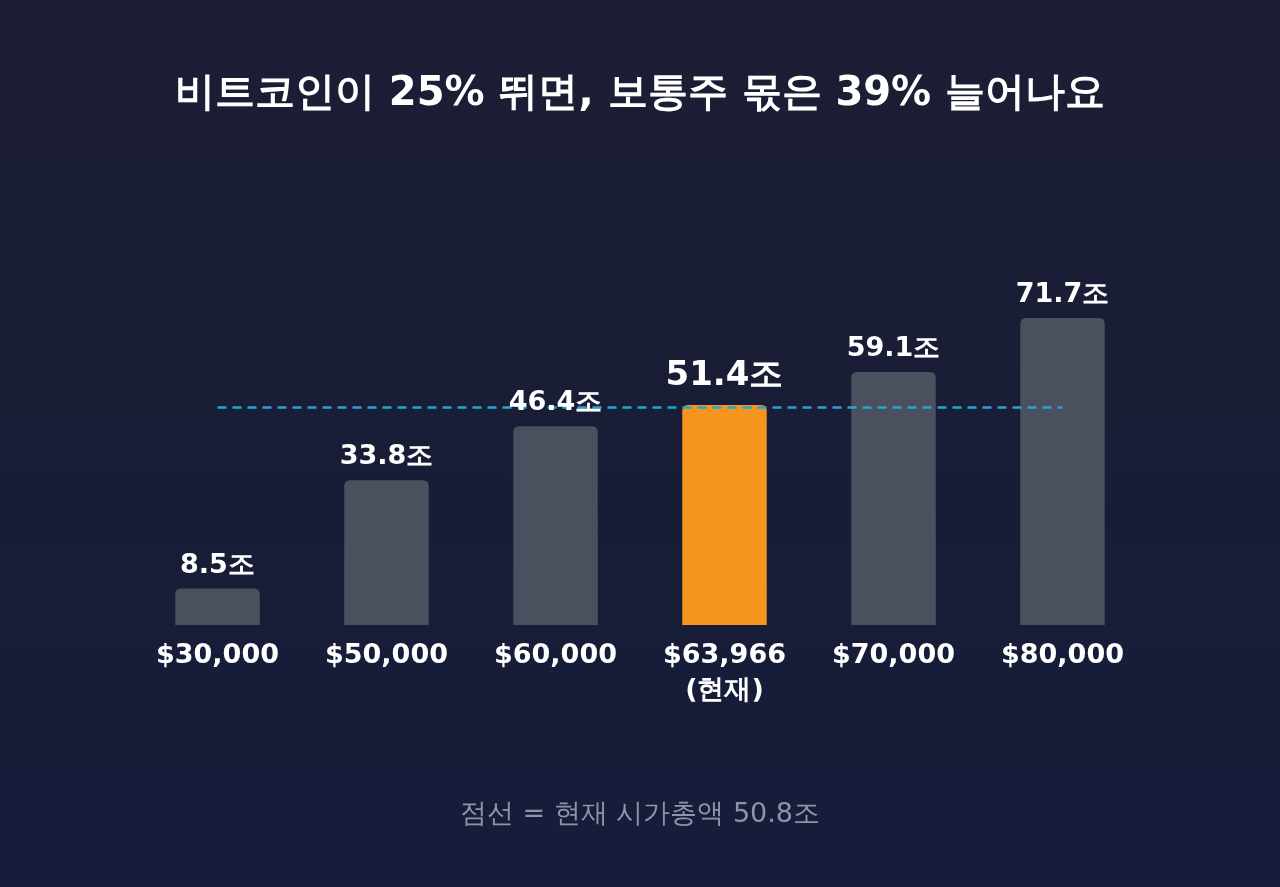 This screenshot has width=1280, height=887. Describe the element at coordinates (386, 455) in the screenshot. I see `data-label: 33.8조` at that location.